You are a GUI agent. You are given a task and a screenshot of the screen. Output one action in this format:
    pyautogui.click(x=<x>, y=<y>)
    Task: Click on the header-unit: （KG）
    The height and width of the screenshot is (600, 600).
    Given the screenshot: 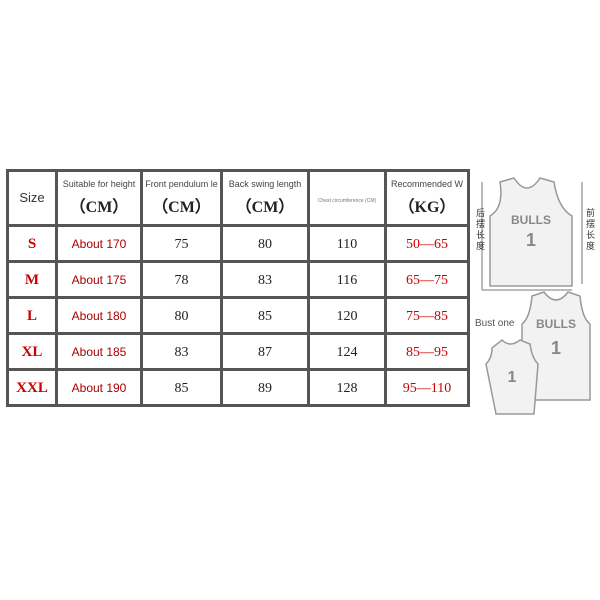 What is the action you would take?
    pyautogui.click(x=427, y=207)
    